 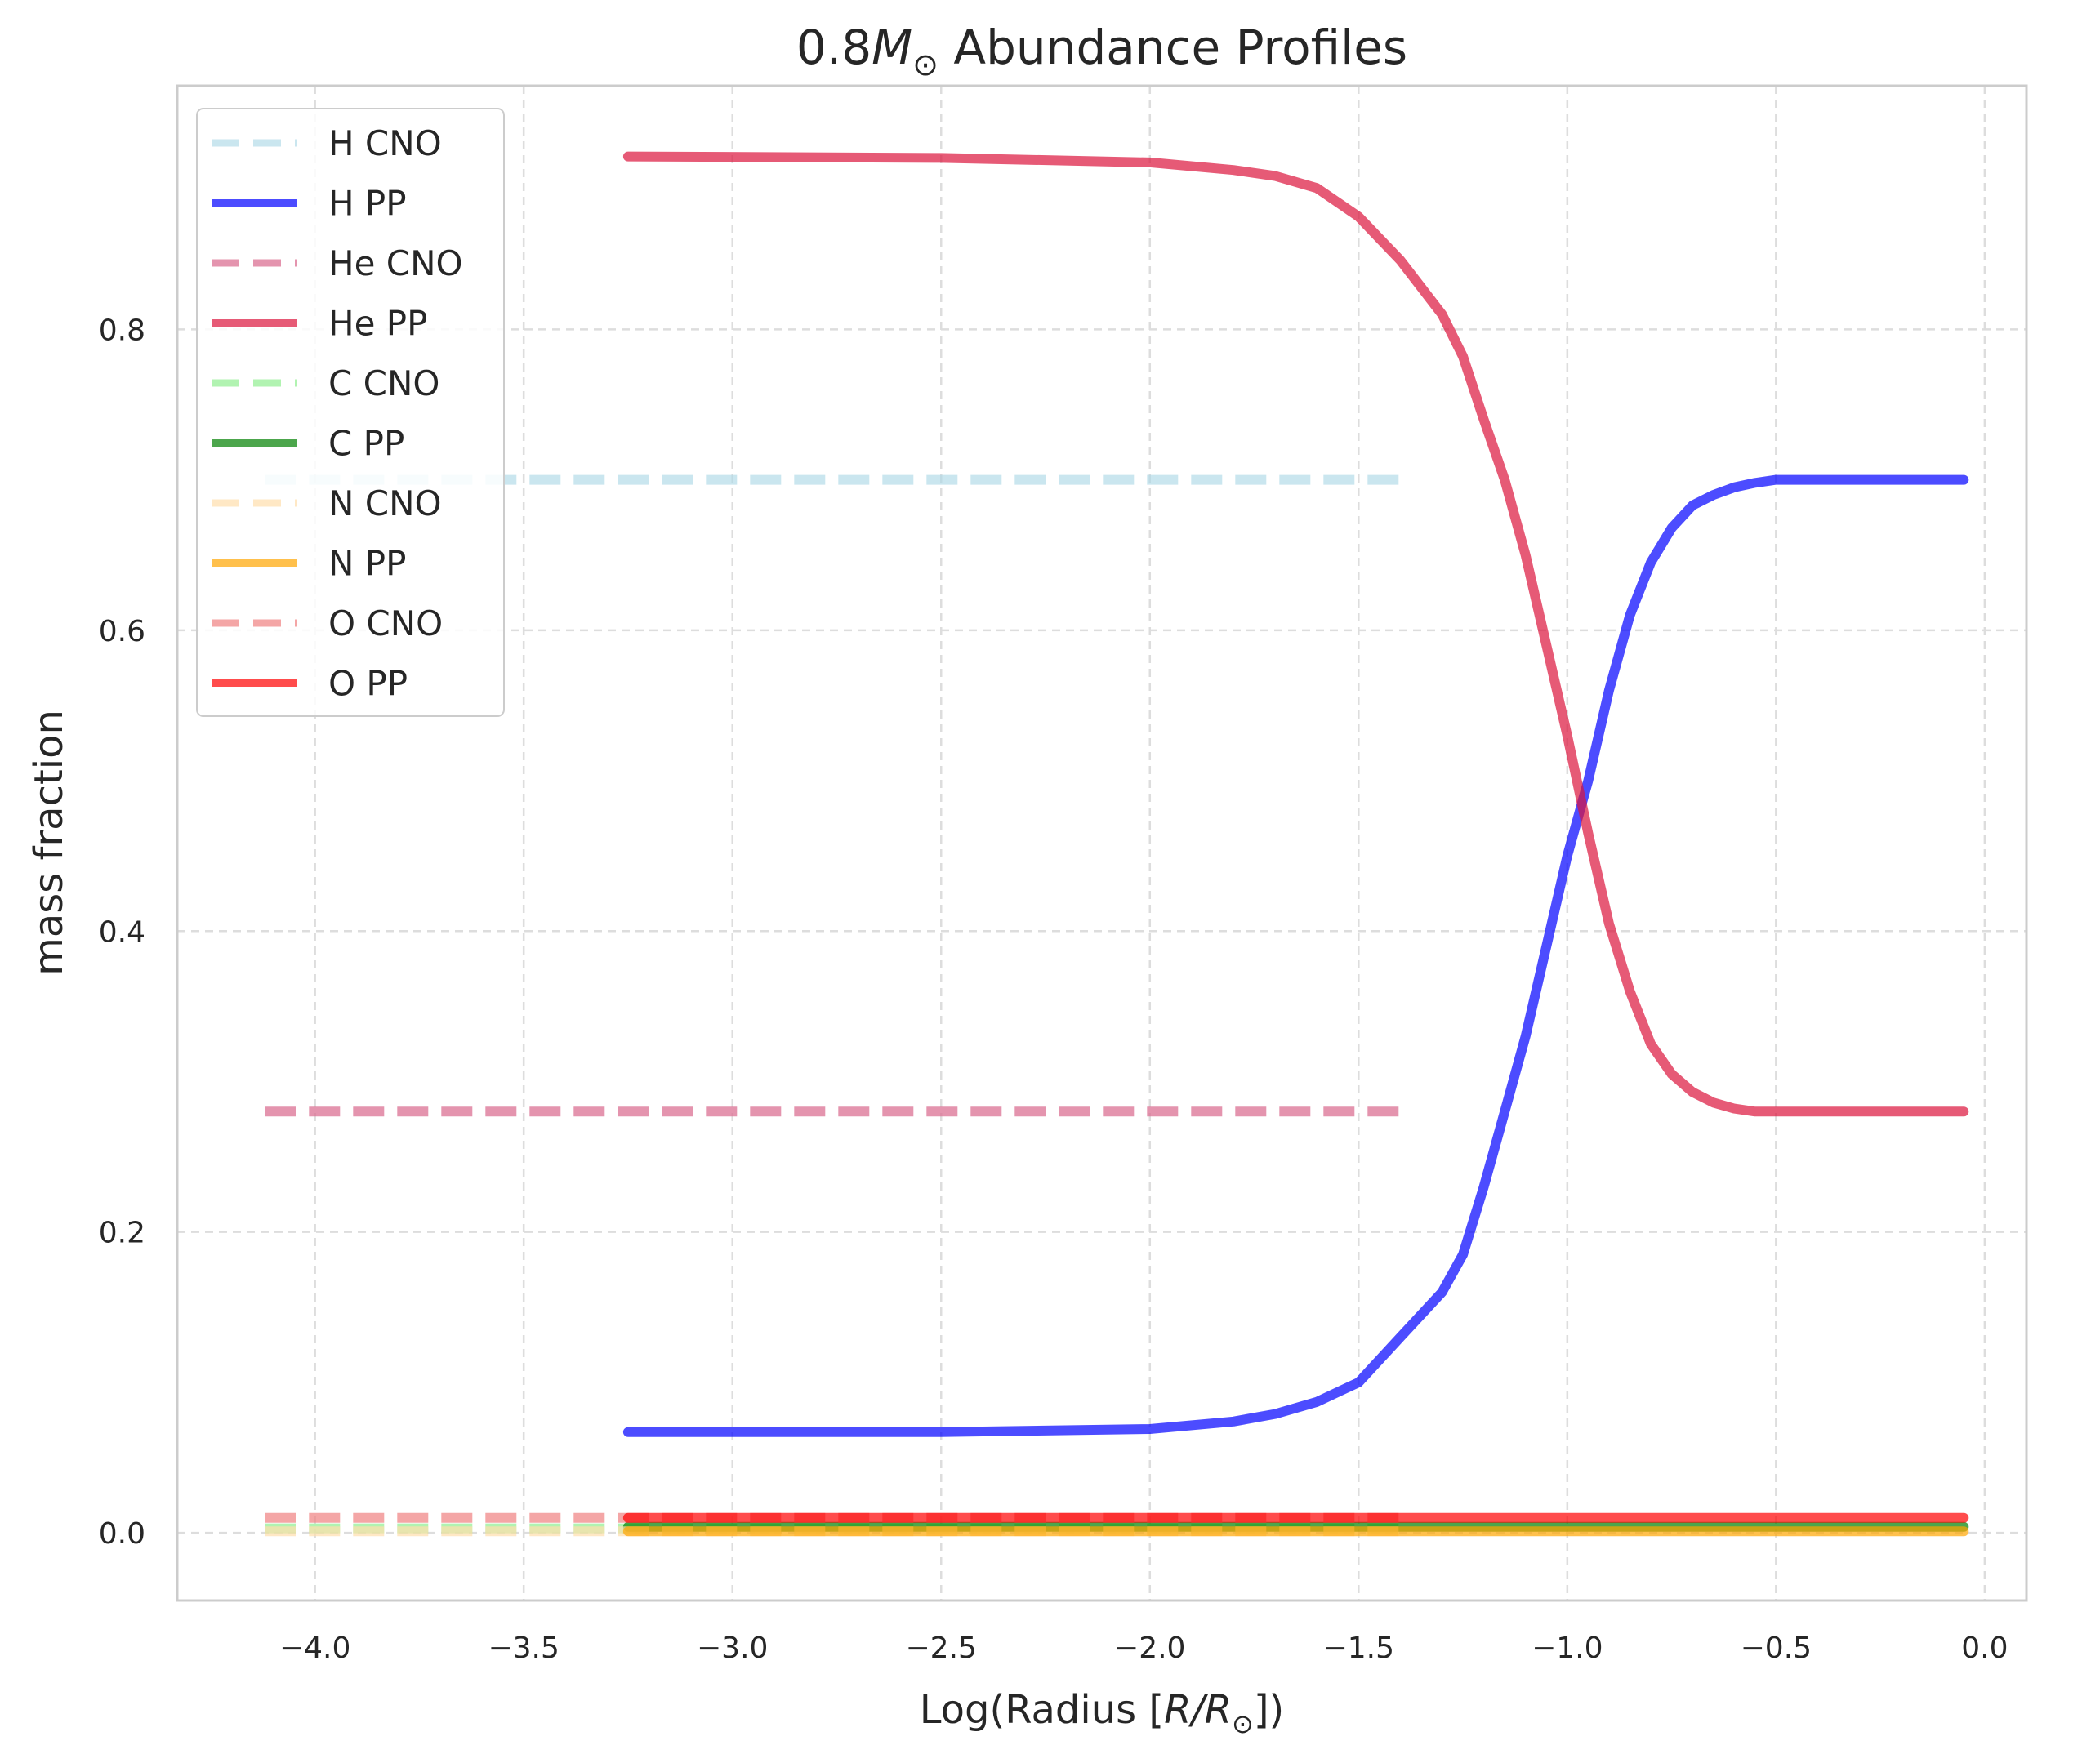 I want to click on y-axis-ticks: 0.0 0.2 0.4 0.6 0.8, so click(x=122, y=932).